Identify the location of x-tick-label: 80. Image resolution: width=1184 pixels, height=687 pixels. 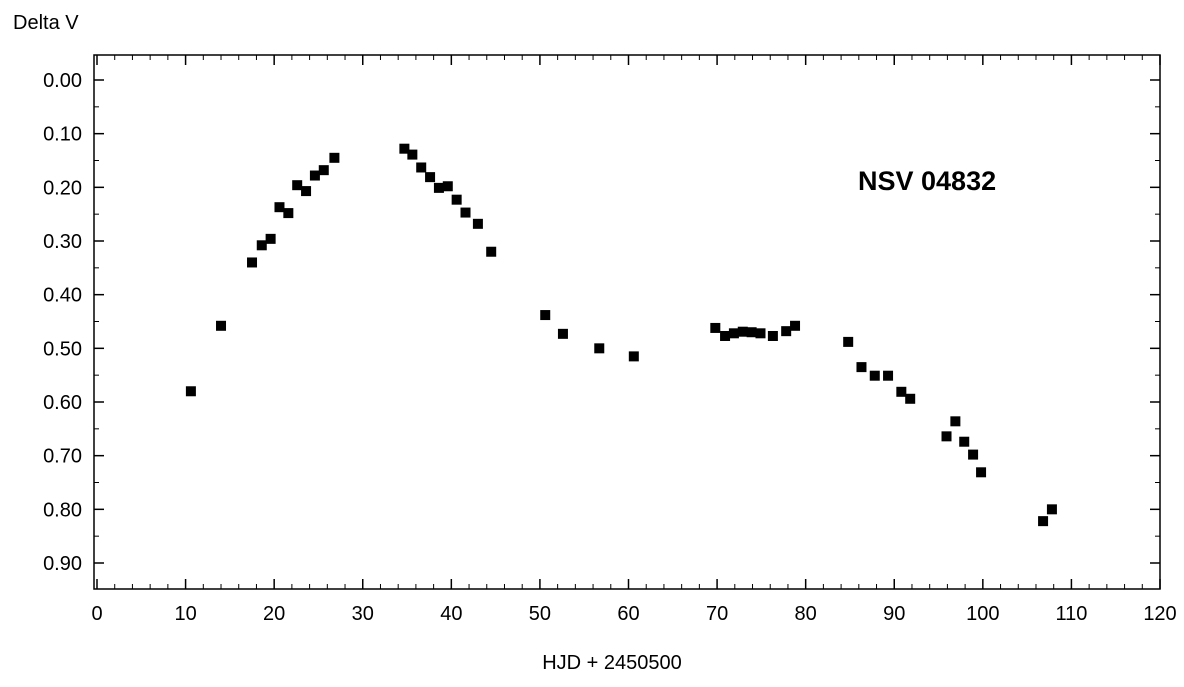
(806, 614).